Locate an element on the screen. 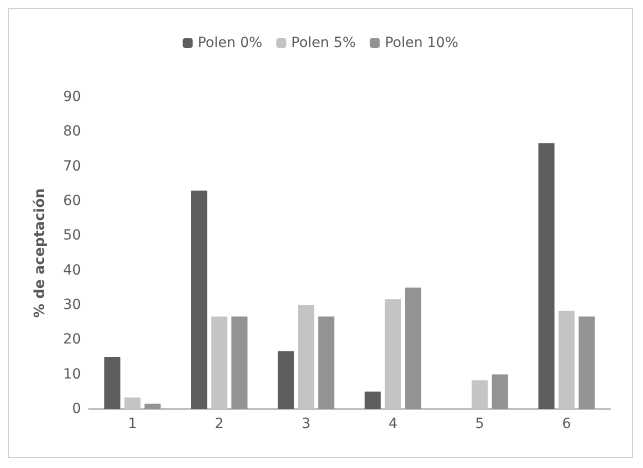  y-tick-label: 40 is located at coordinates (72, 270).